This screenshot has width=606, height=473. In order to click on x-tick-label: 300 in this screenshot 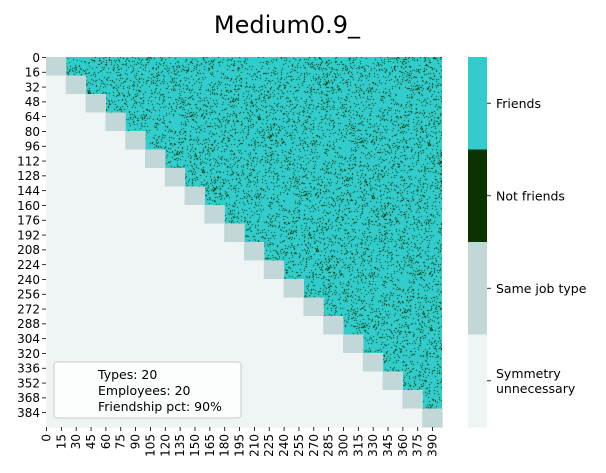, I will do `click(343, 445)`.